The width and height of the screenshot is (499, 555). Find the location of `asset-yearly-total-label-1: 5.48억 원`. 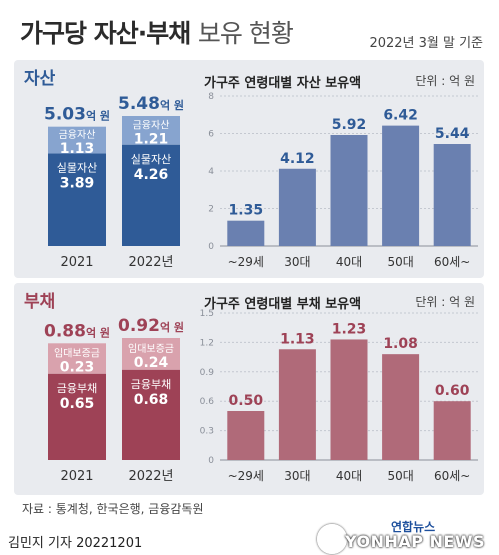

asset-yearly-total-label-1: 5.48억 원 is located at coordinates (151, 104).